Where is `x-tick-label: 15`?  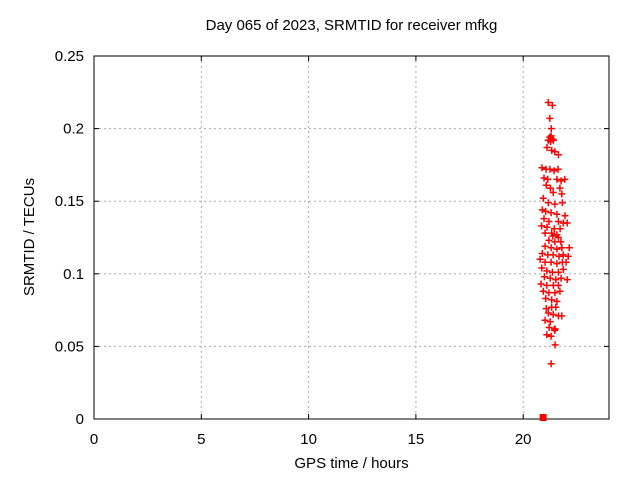 x-tick-label: 15 is located at coordinates (416, 439).